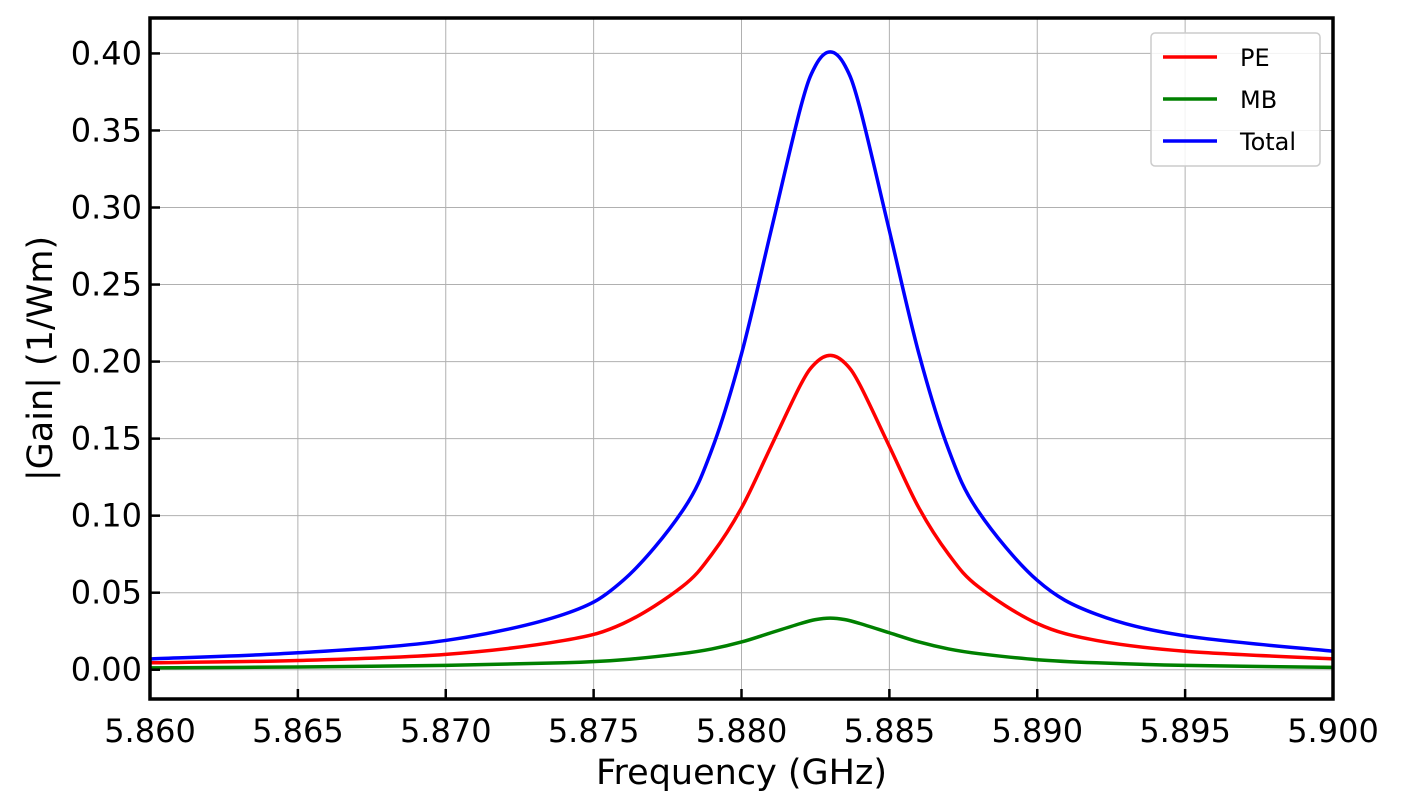 The image size is (1405, 811). I want to click on y-tick-label: 0.30, so click(106, 208).